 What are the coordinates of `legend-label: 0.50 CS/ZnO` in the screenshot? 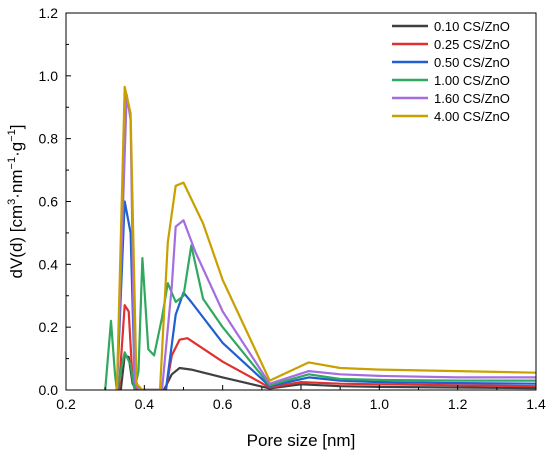 It's located at (472, 62).